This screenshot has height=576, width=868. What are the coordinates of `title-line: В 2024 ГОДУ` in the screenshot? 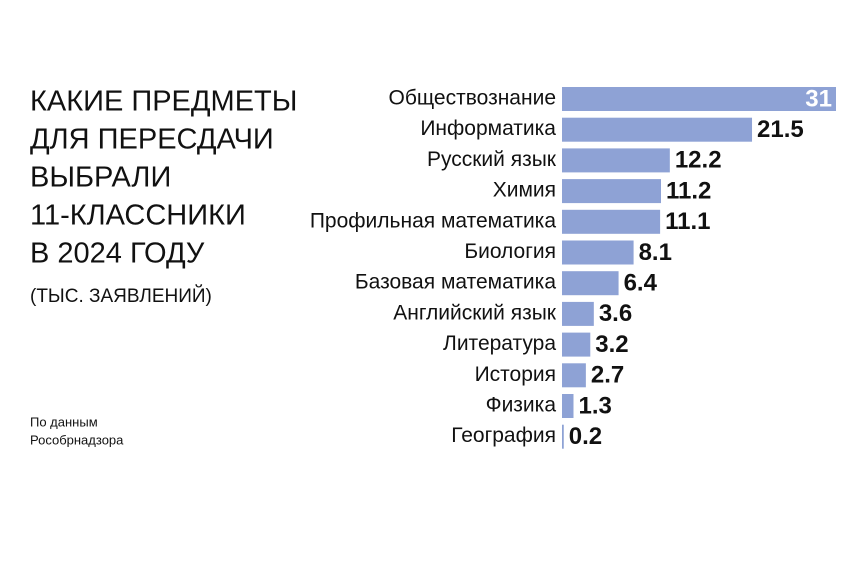 It's located at (117, 254).